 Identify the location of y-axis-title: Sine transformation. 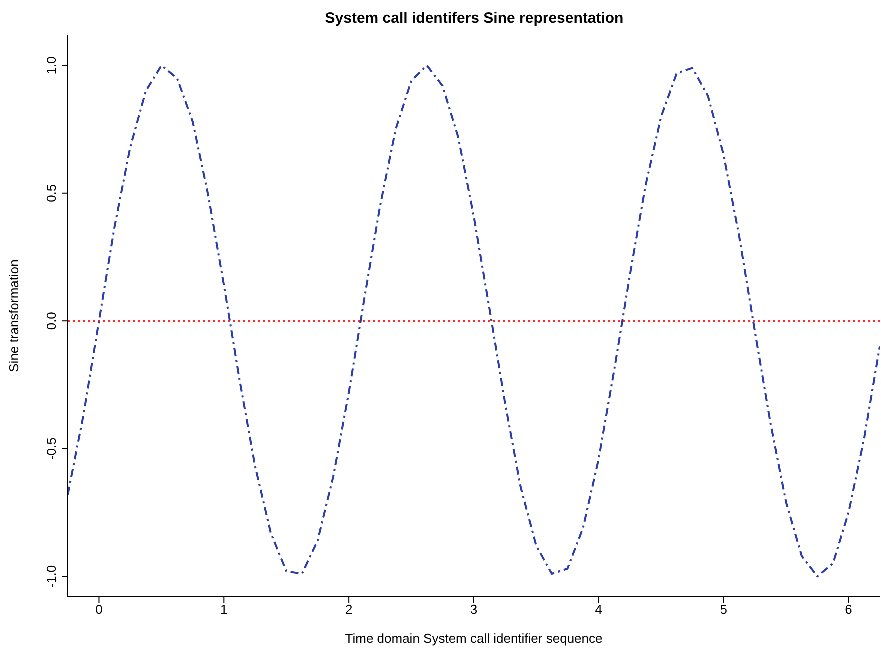
(14, 316).